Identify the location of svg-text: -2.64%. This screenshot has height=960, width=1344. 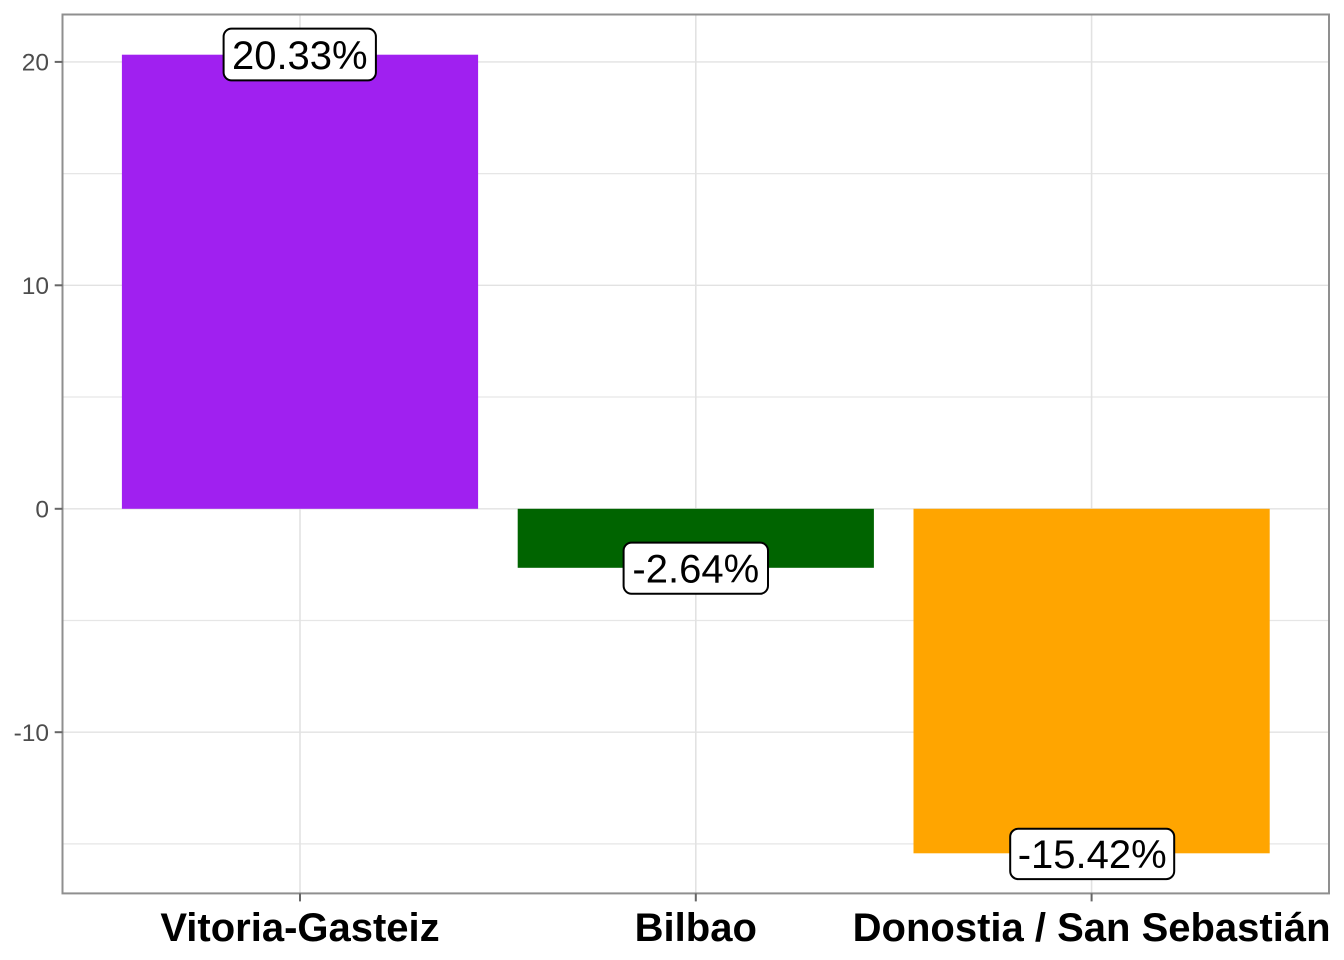
(695, 570).